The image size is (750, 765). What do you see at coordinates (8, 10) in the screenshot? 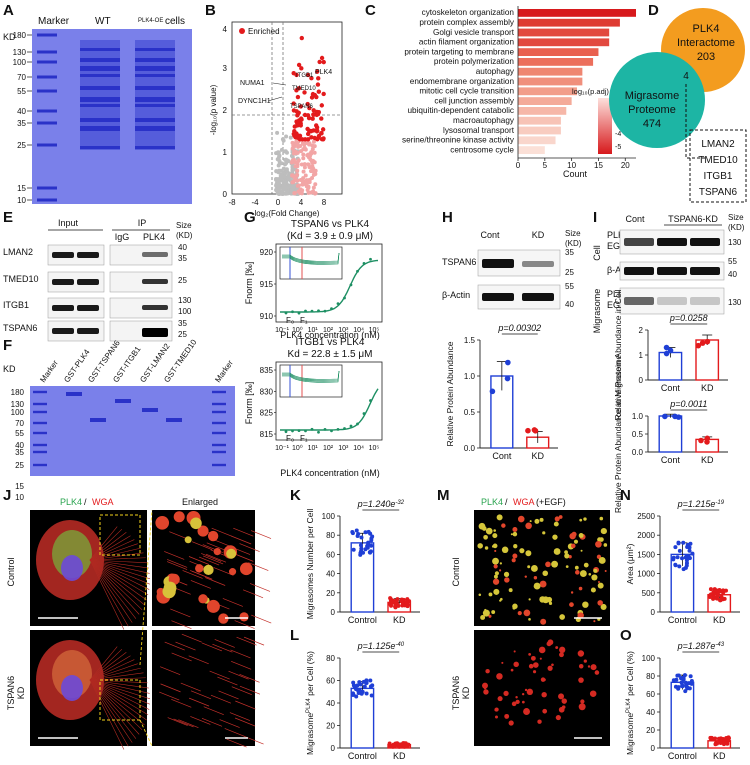
I see `panel-a-letter: A` at bounding box center [8, 10].